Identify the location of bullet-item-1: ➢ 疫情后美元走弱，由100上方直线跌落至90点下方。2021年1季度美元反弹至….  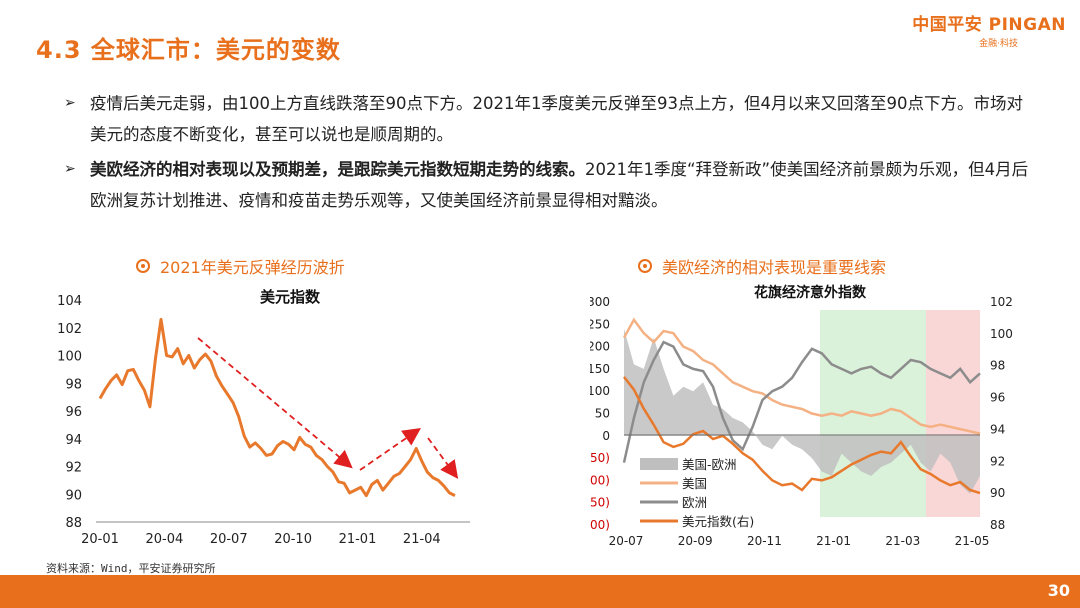
(549, 119).